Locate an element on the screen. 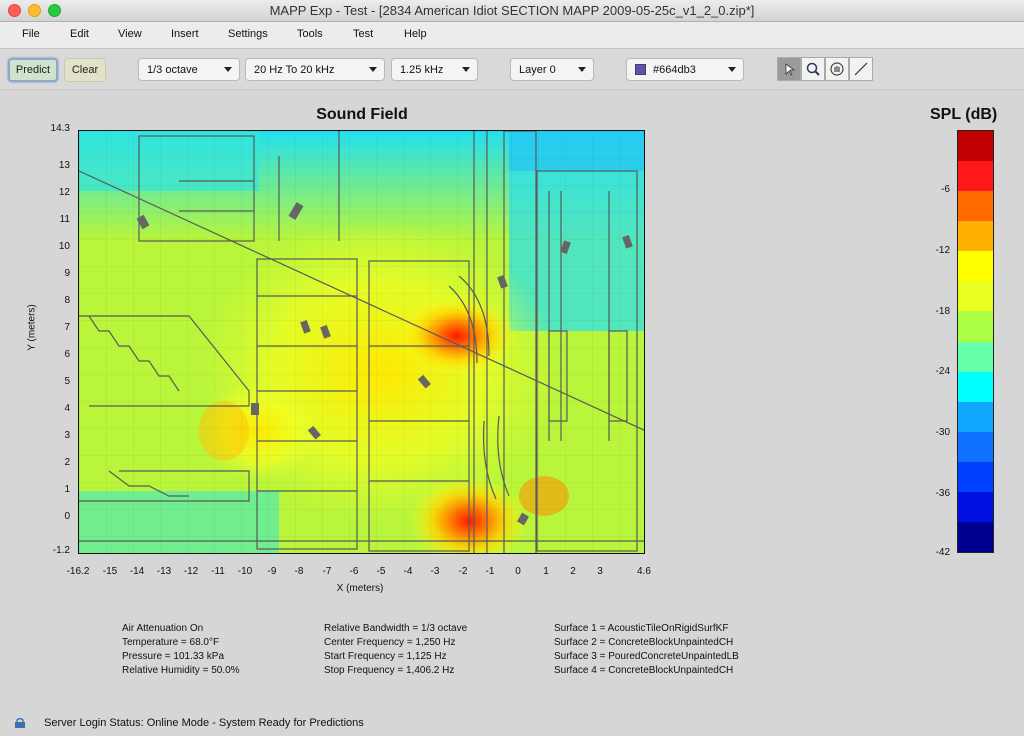 This screenshot has height=736, width=1024. hand-icon is located at coordinates (837, 69).